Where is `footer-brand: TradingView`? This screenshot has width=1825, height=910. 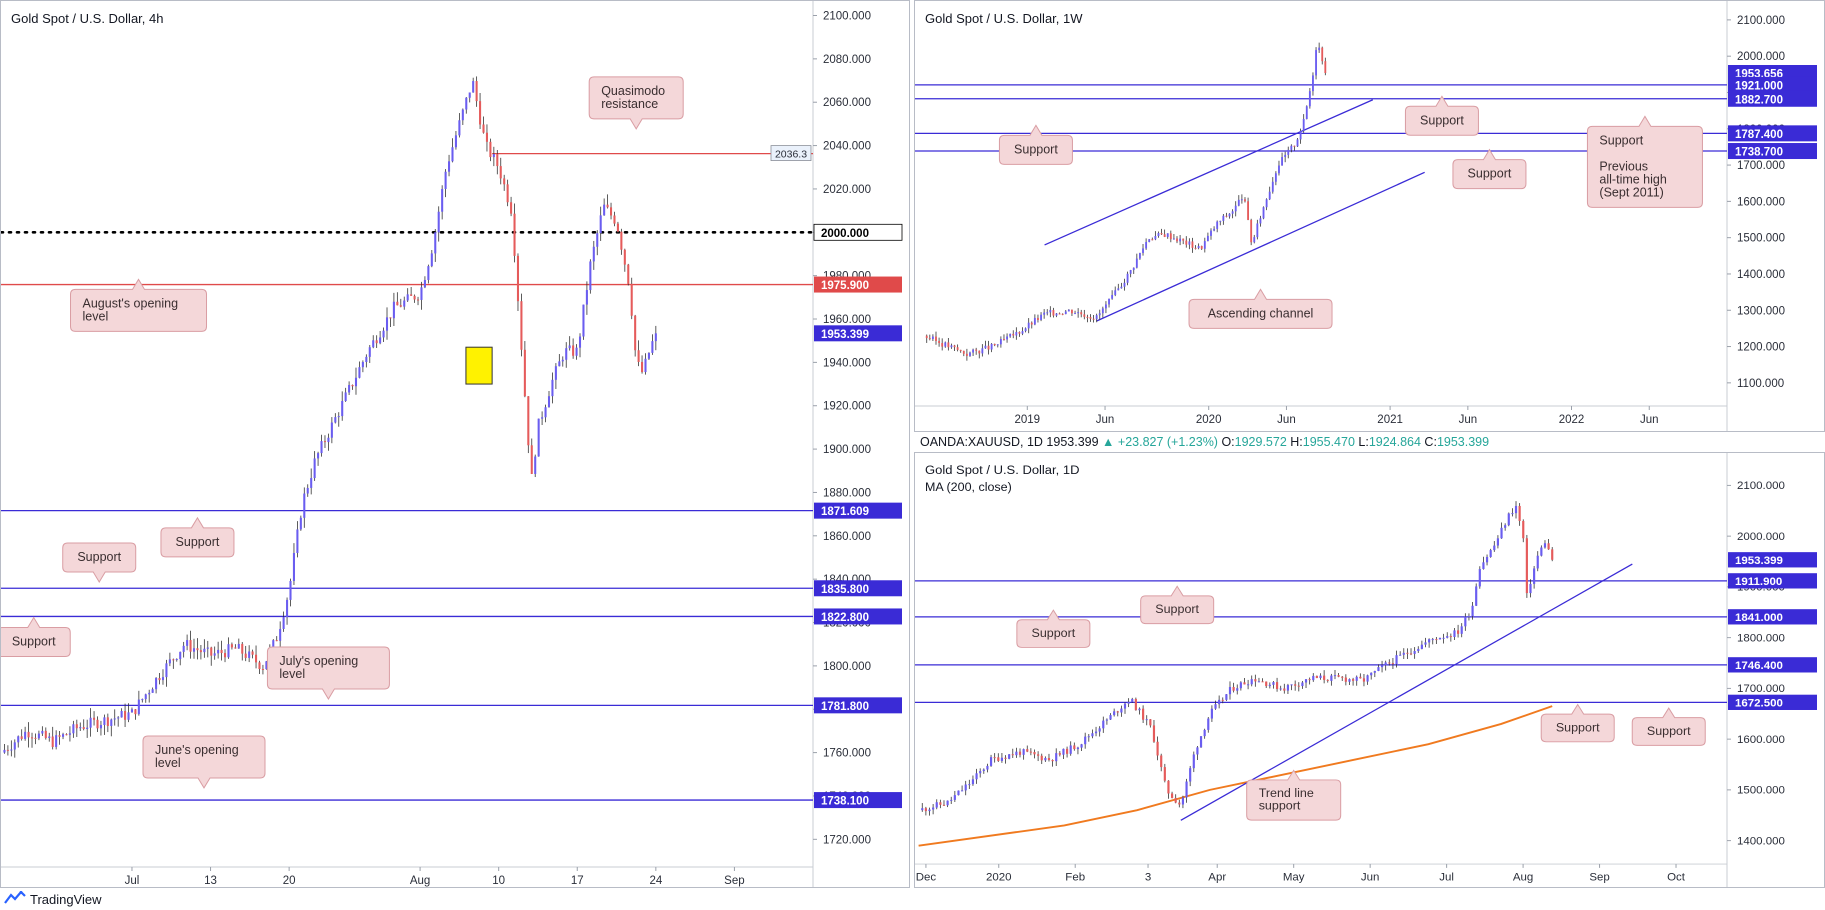 footer-brand: TradingView is located at coordinates (66, 899).